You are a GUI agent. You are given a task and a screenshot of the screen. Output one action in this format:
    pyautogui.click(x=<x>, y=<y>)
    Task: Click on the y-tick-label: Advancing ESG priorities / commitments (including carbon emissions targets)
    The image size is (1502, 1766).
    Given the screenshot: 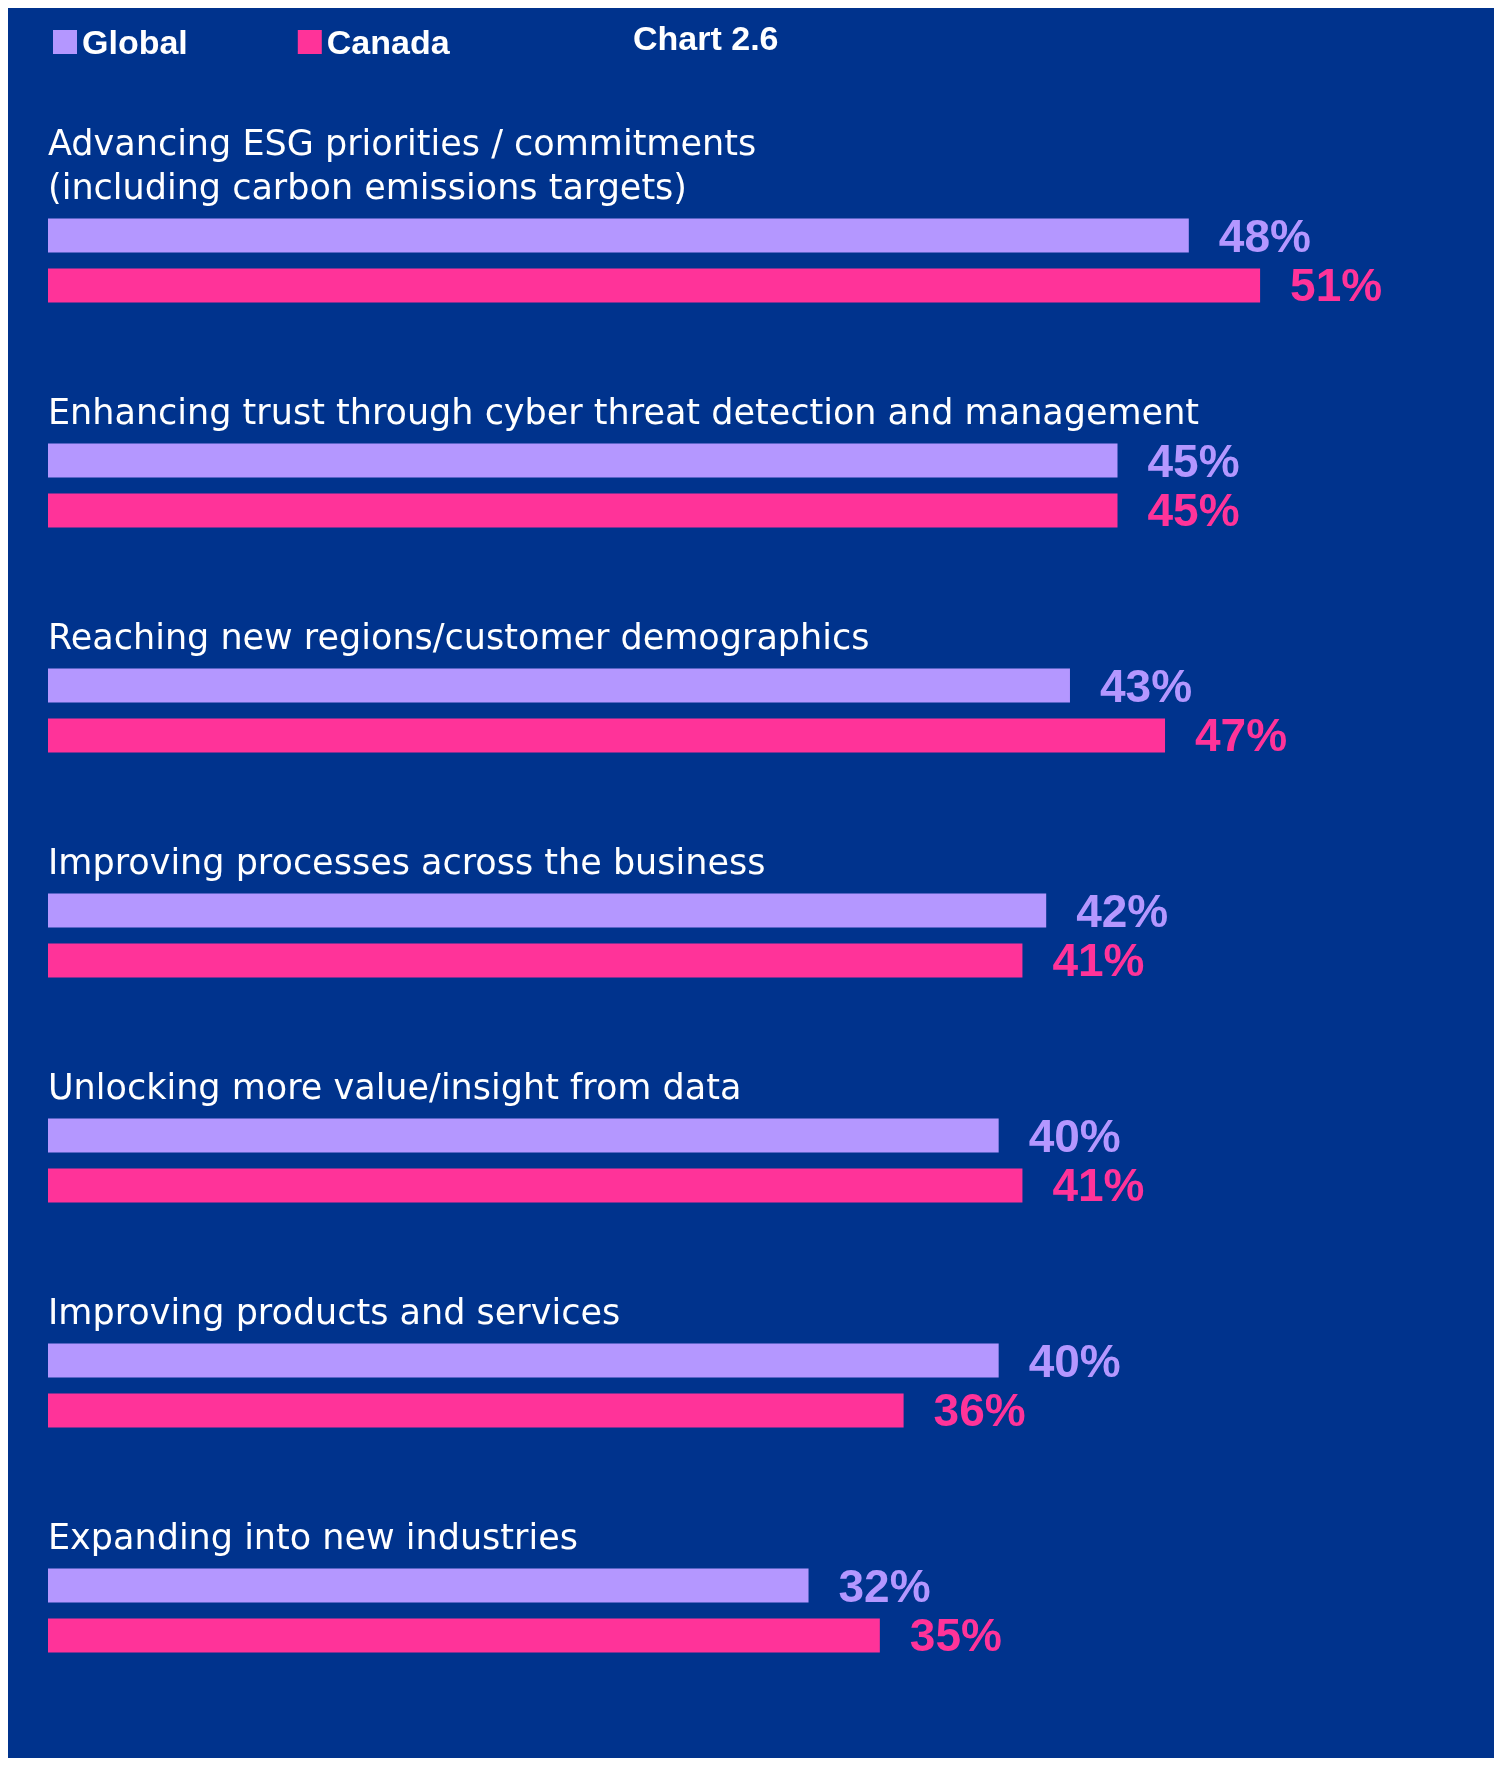 What is the action you would take?
    pyautogui.click(x=402, y=164)
    